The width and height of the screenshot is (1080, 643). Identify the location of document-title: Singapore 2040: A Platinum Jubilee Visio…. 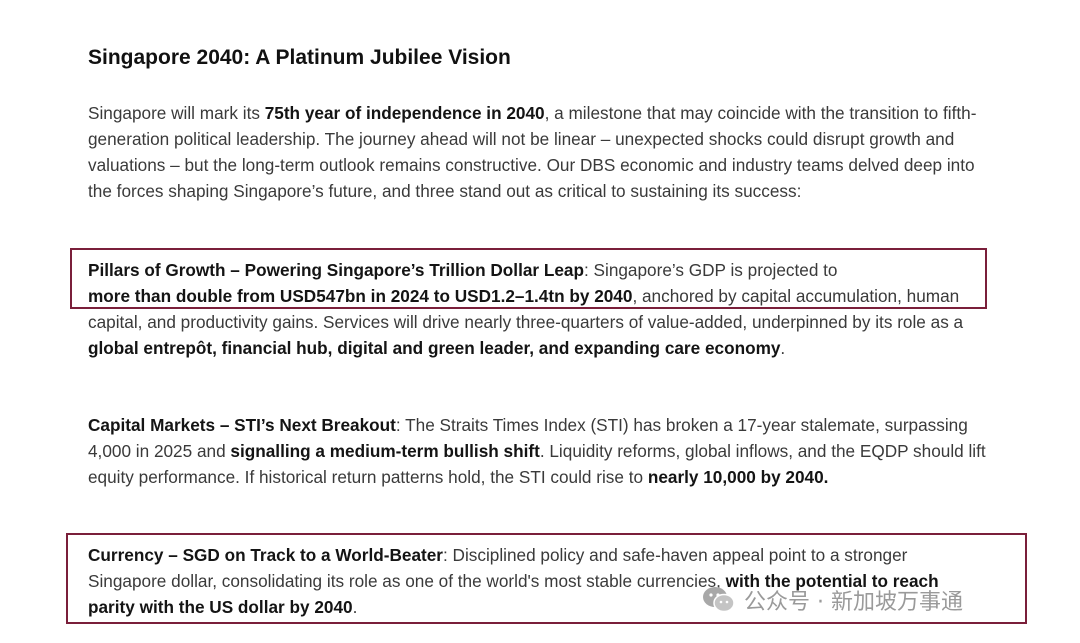
(299, 57).